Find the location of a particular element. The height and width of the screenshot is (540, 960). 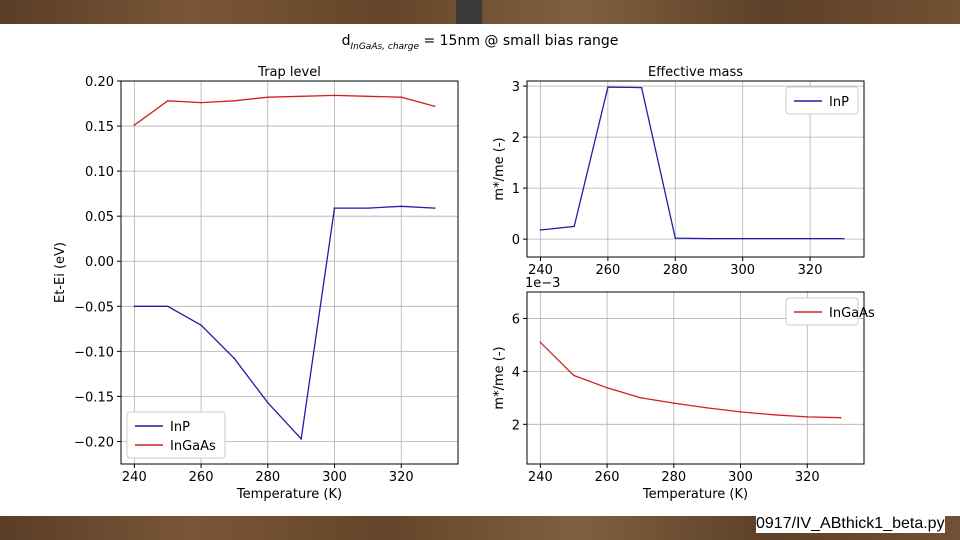

y-tick-label: −0.20 is located at coordinates (94, 442).